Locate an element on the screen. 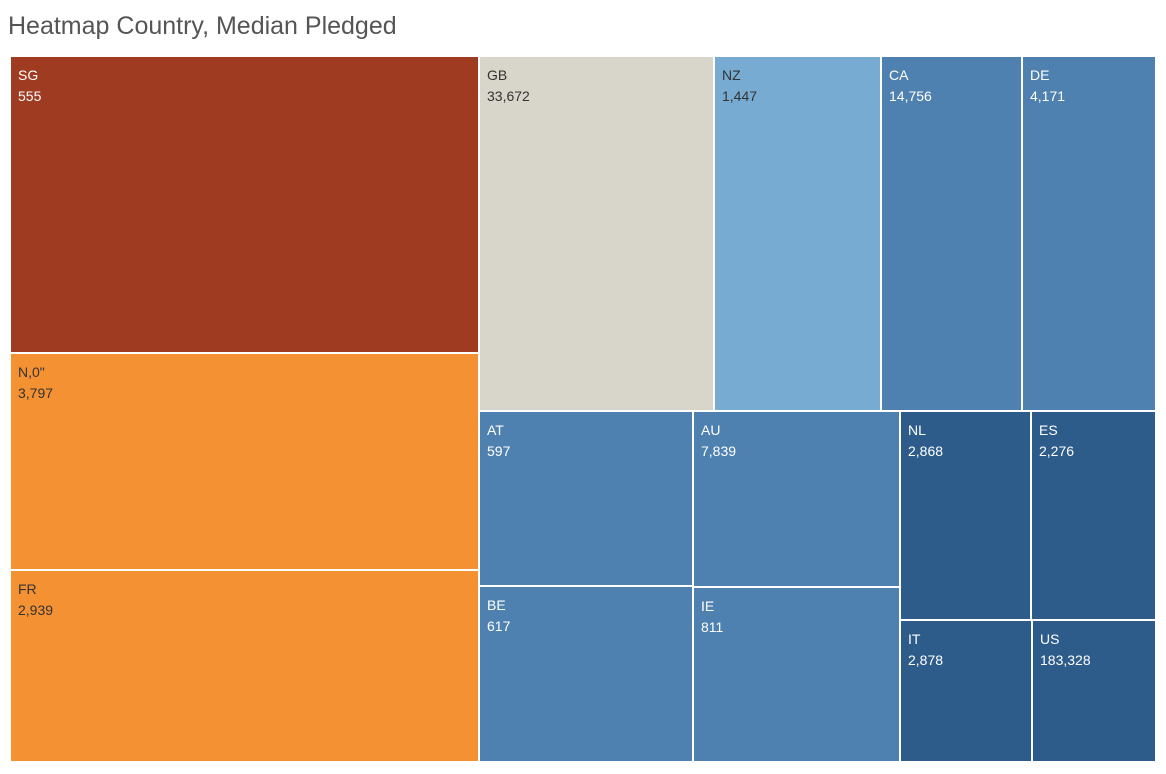  treemap-cell-ca: CA 14,756 is located at coordinates (951, 233).